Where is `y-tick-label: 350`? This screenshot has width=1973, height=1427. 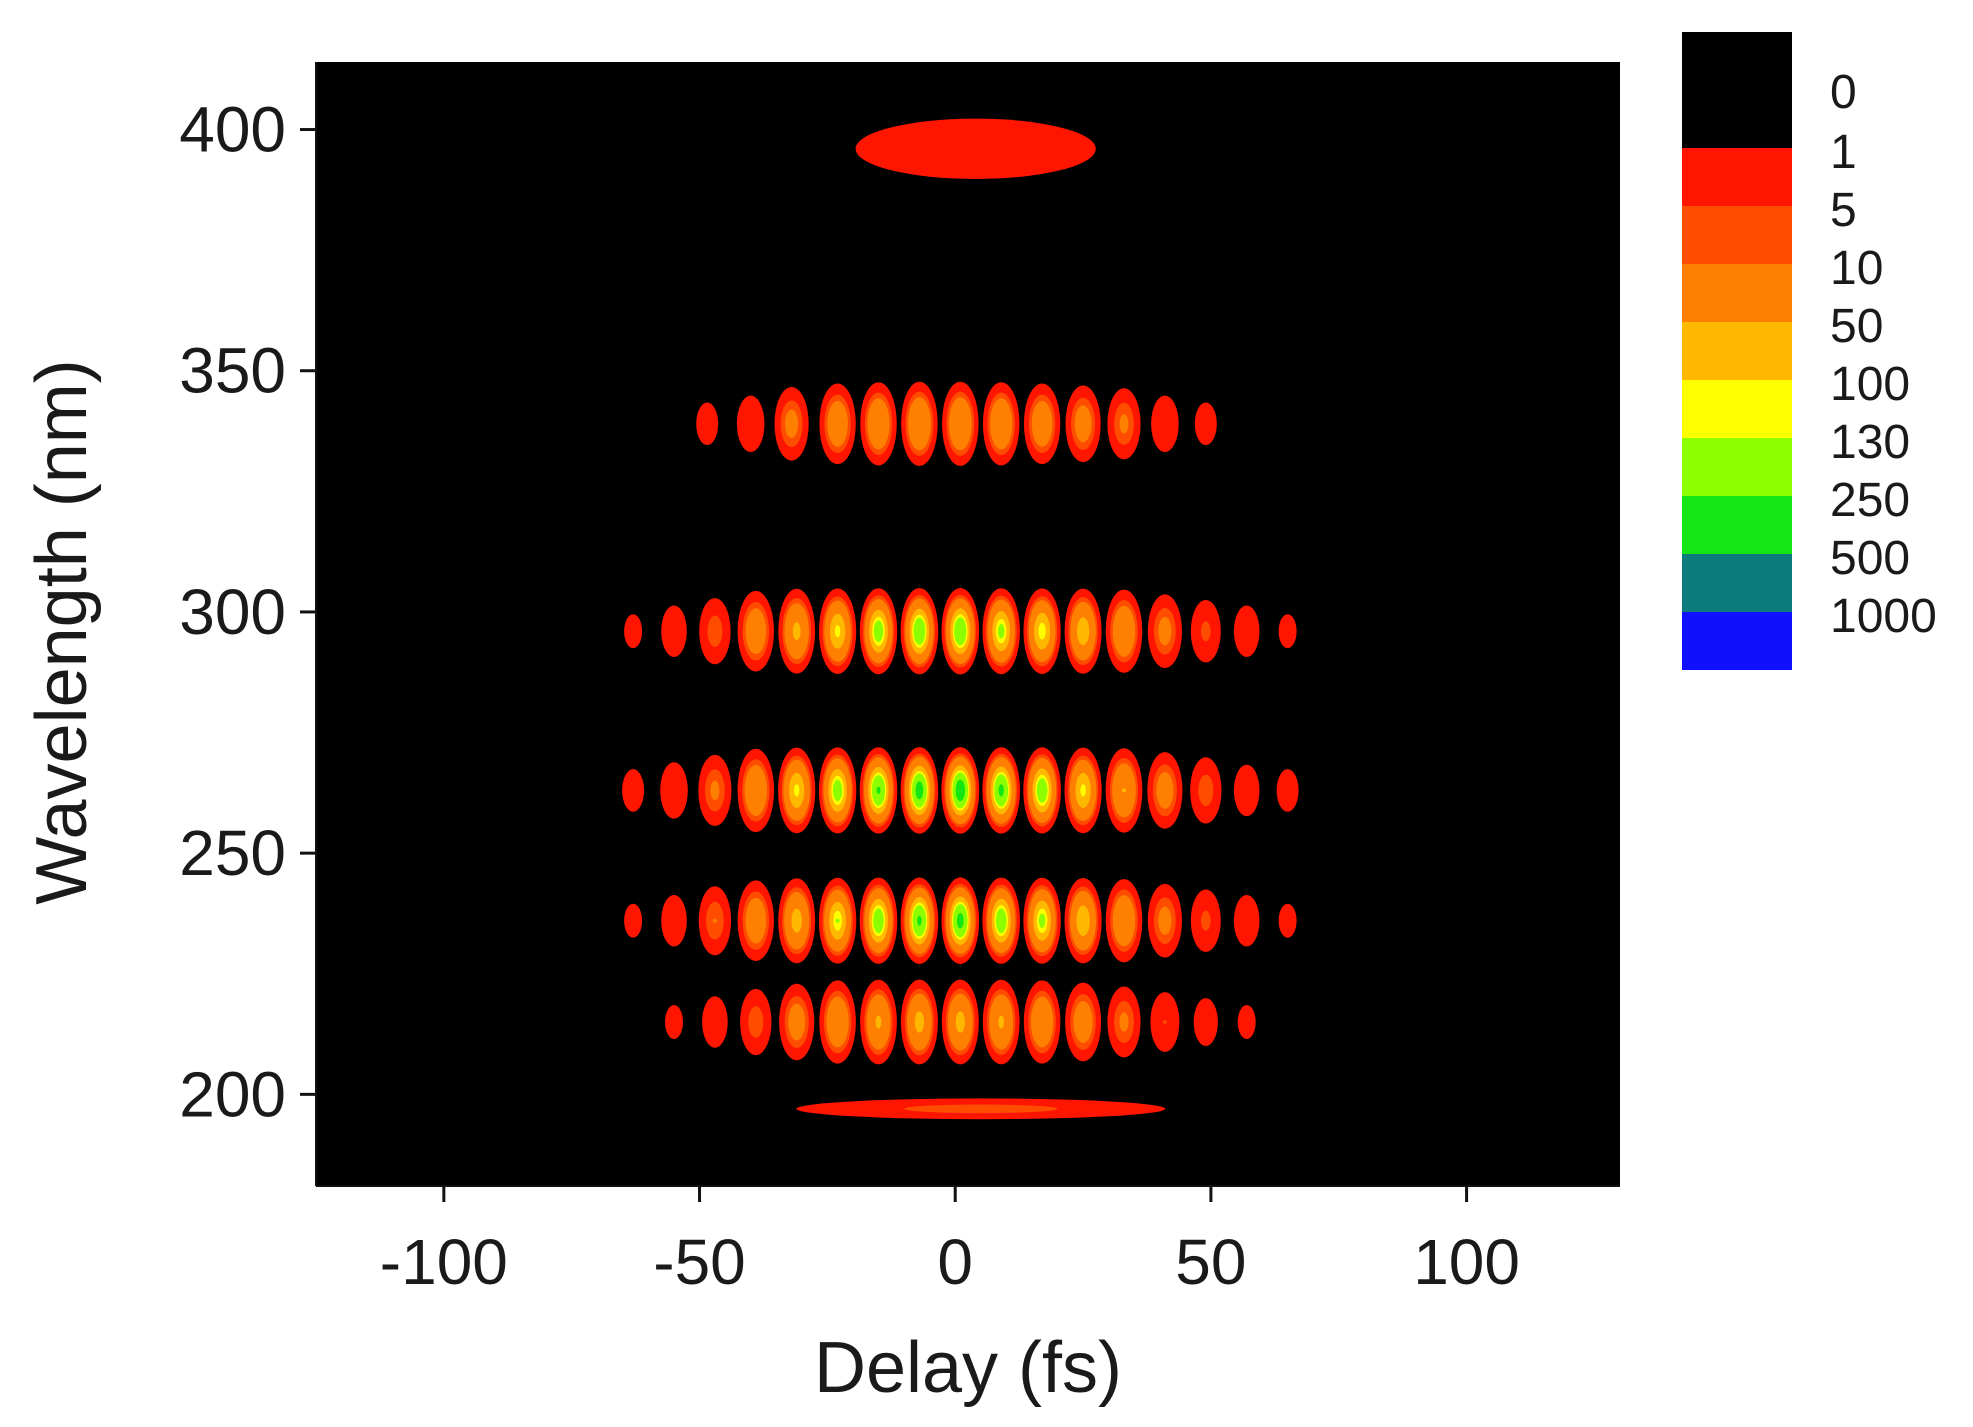 y-tick-label: 350 is located at coordinates (232, 371).